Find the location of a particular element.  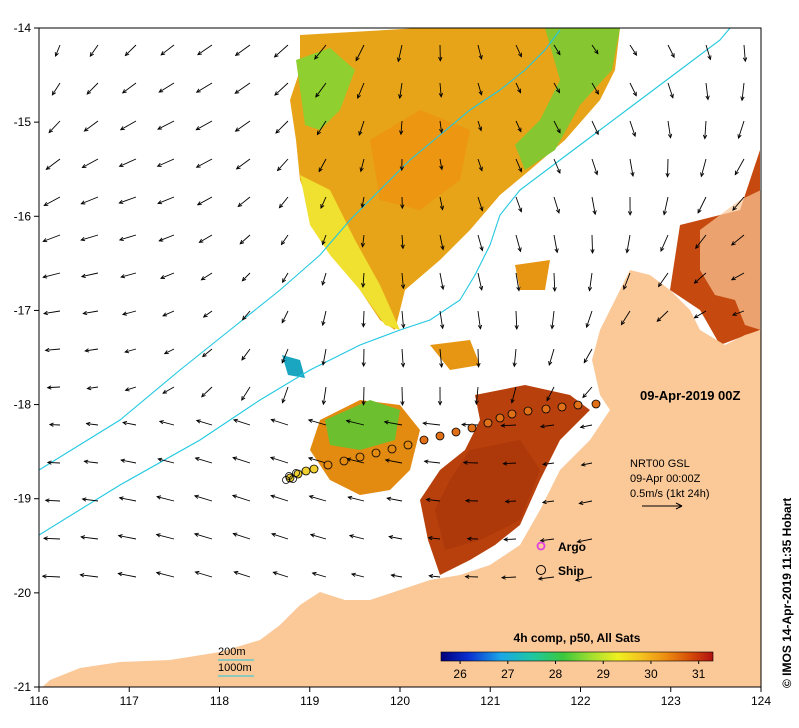

ship-marker-icon is located at coordinates (541, 570).